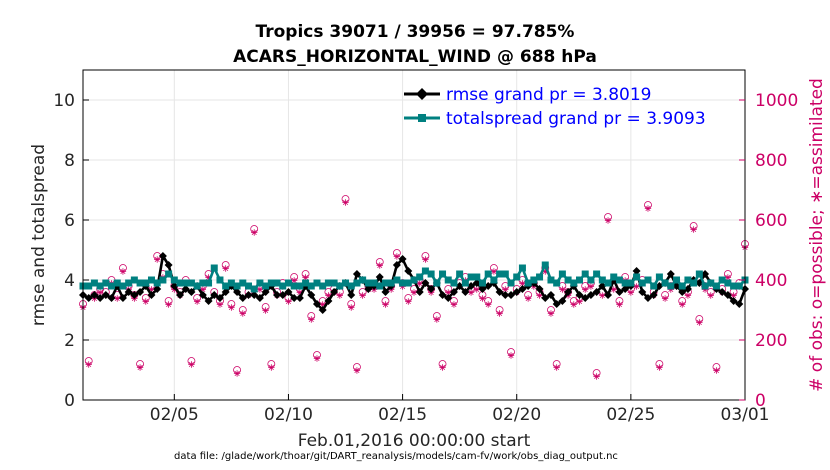  What do you see at coordinates (69, 161) in the screenshot?
I see `y-left-tick-label: 8` at bounding box center [69, 161].